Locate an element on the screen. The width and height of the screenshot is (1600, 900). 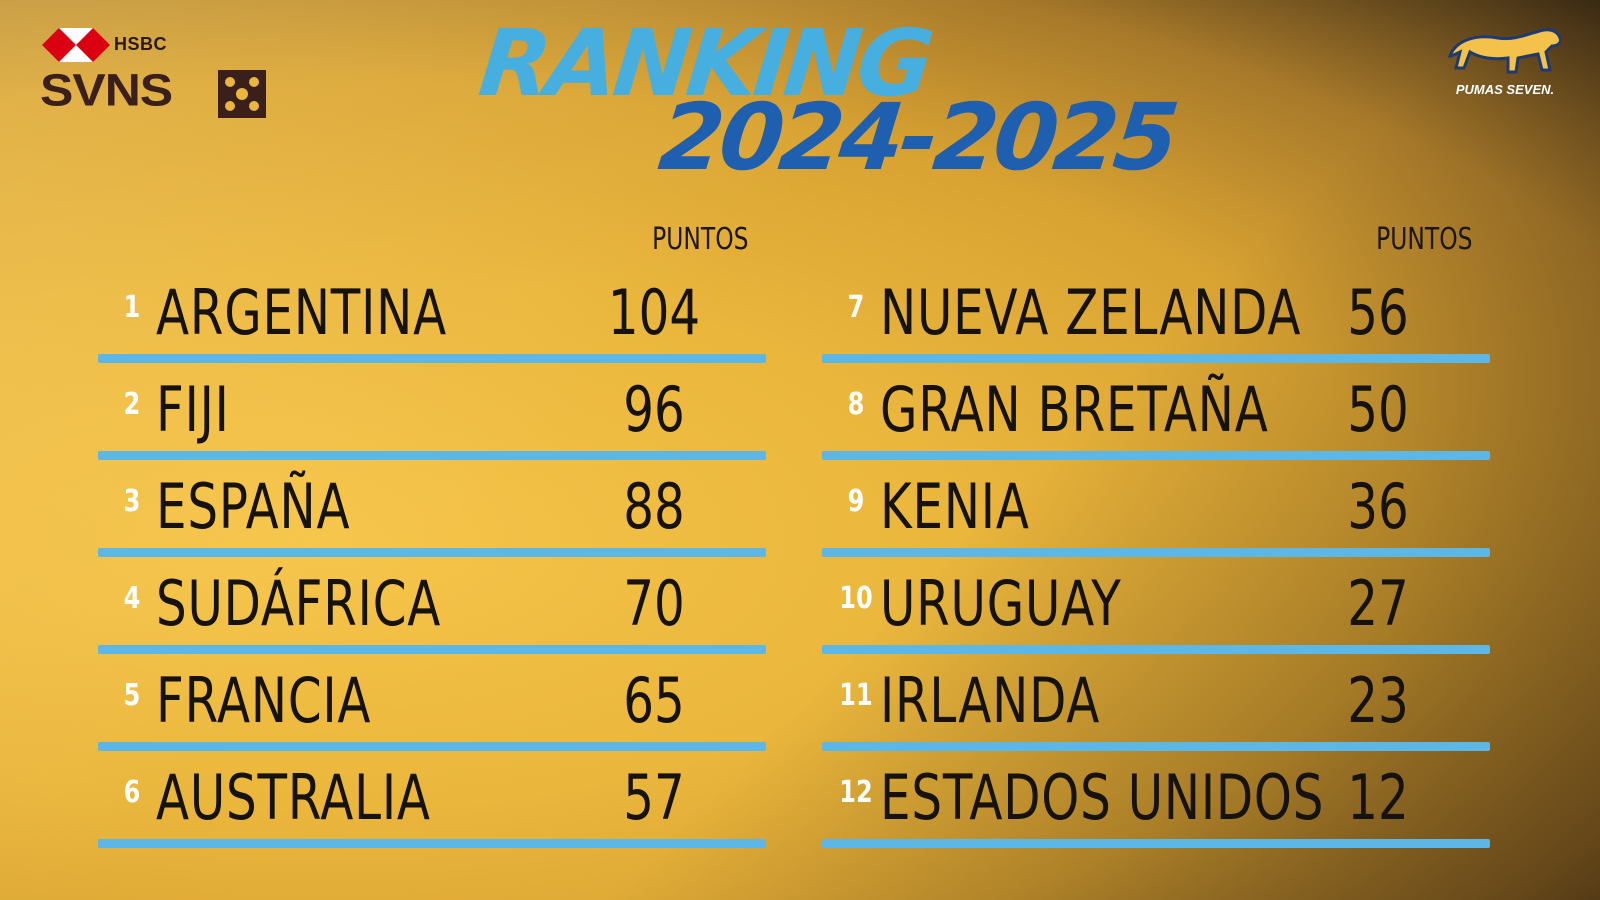
team-name: ARGENTINA is located at coordinates (301, 312).